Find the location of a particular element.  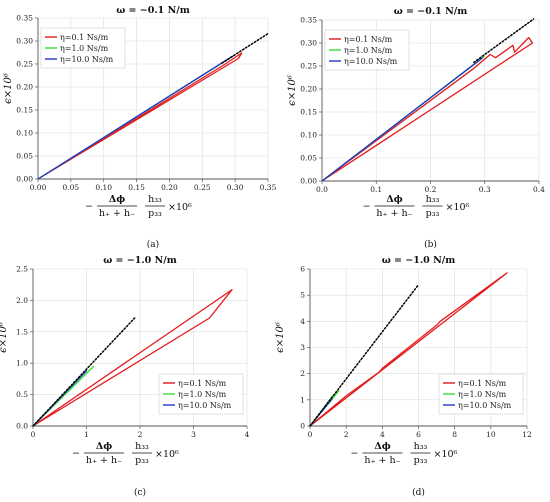

y-tick-label: 1.0 is located at coordinates (22, 363).